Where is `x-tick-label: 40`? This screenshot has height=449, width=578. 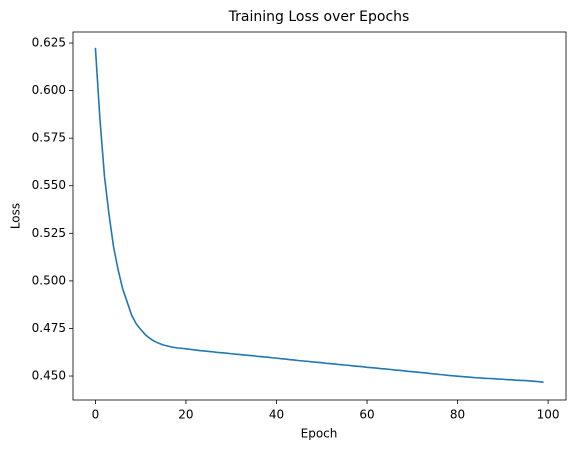 x-tick-label: 40 is located at coordinates (276, 415).